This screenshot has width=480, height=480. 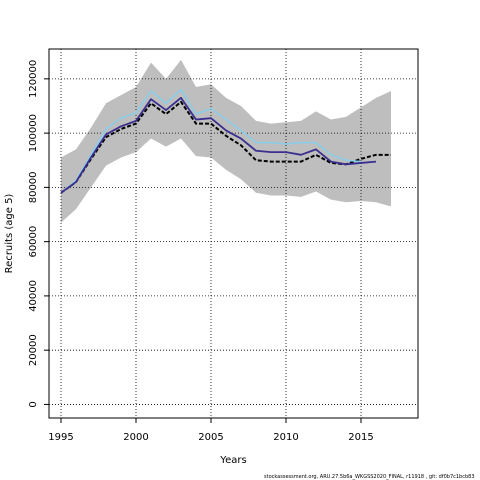 What do you see at coordinates (211, 430) in the screenshot?
I see `x-axis: 1995 2000 2005 2010 2015` at bounding box center [211, 430].